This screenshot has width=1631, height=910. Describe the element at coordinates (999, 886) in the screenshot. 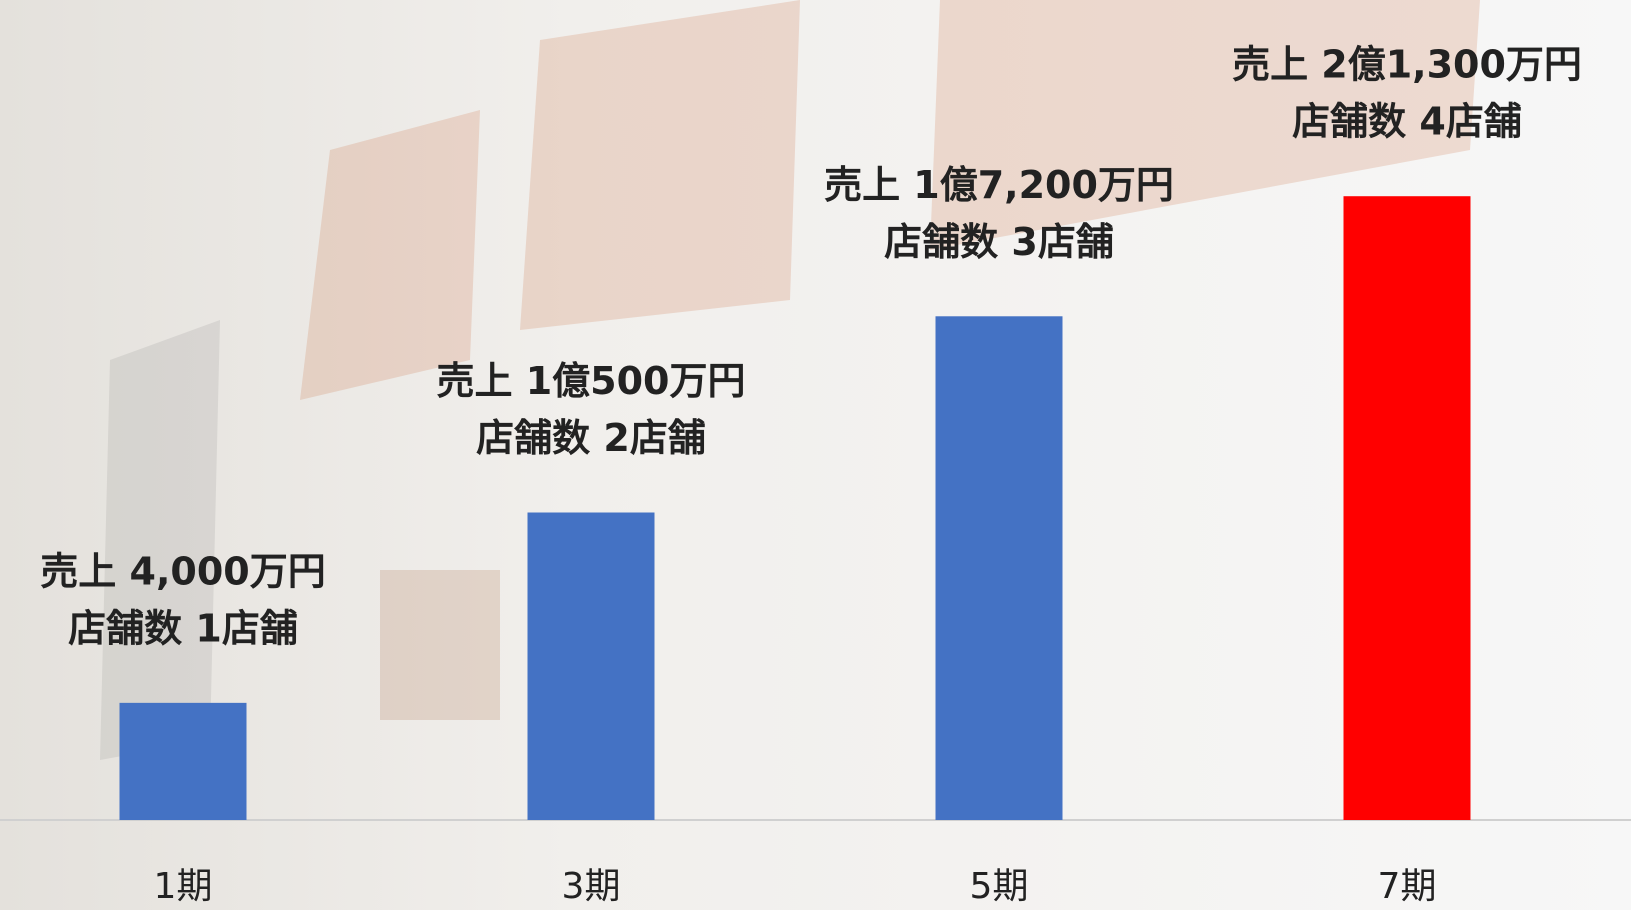

I see `x-tick-label: 5期` at that location.